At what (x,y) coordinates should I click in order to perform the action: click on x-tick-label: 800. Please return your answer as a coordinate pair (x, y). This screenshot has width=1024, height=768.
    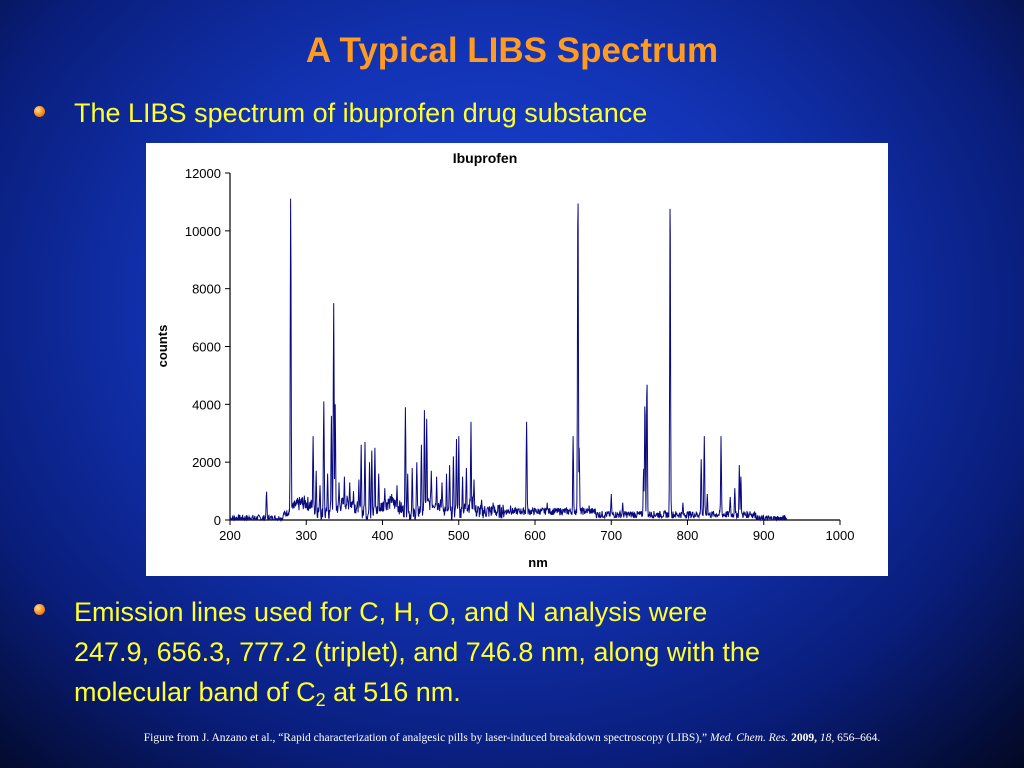
    Looking at the image, I should click on (688, 535).